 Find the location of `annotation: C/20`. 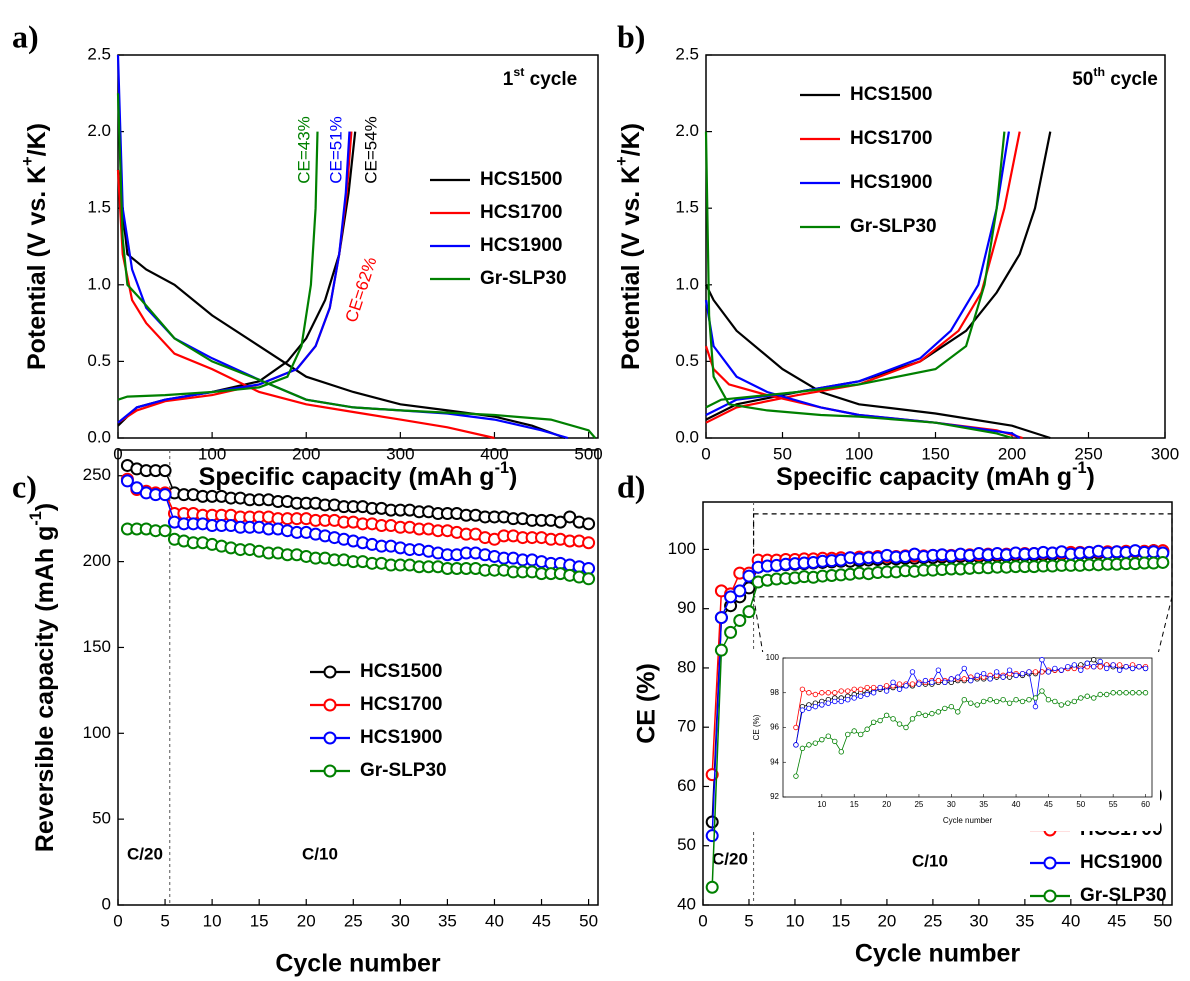

annotation: C/20 is located at coordinates (730, 858).